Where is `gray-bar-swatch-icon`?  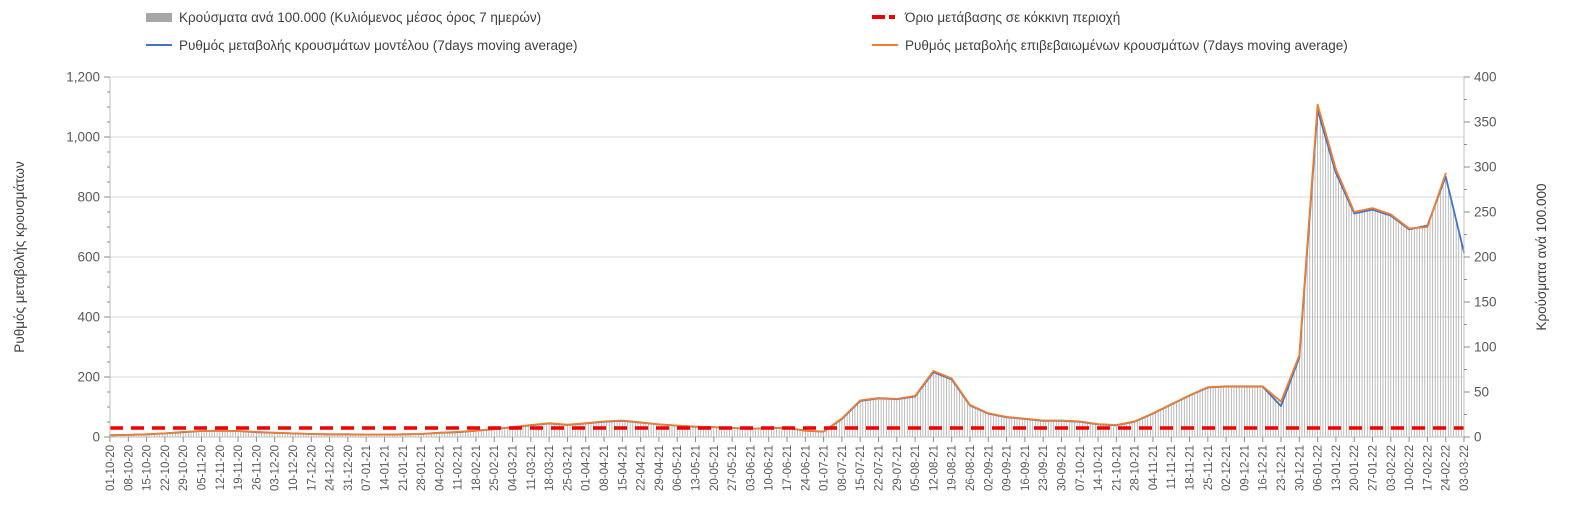
gray-bar-swatch-icon is located at coordinates (159, 17).